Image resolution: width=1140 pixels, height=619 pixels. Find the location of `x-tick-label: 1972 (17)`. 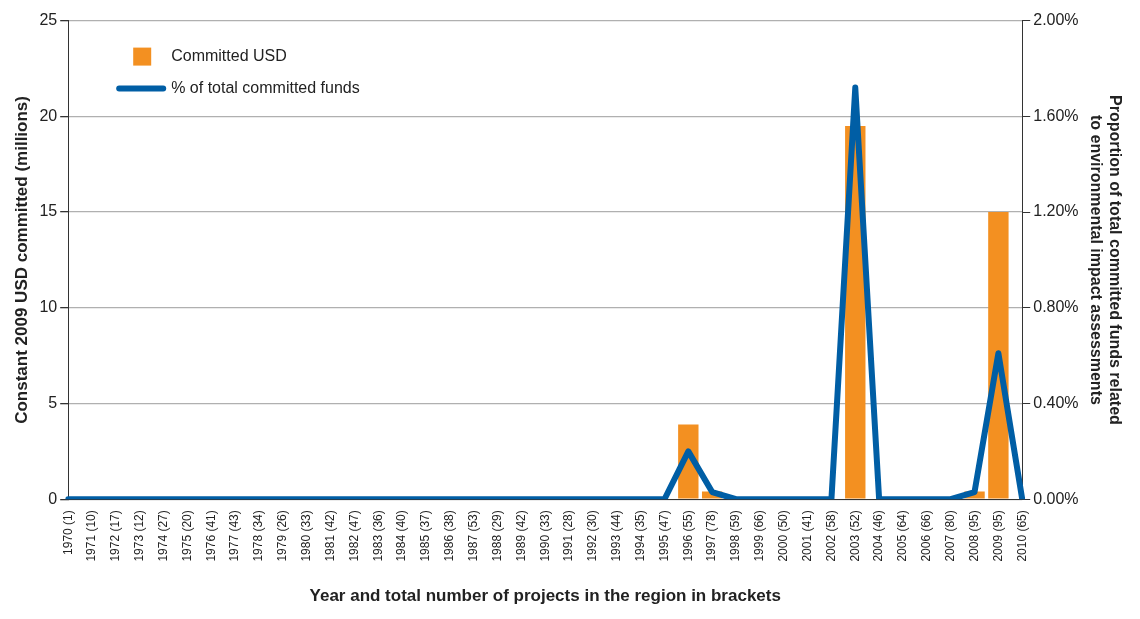

x-tick-label: 1972 (17) is located at coordinates (115, 536).